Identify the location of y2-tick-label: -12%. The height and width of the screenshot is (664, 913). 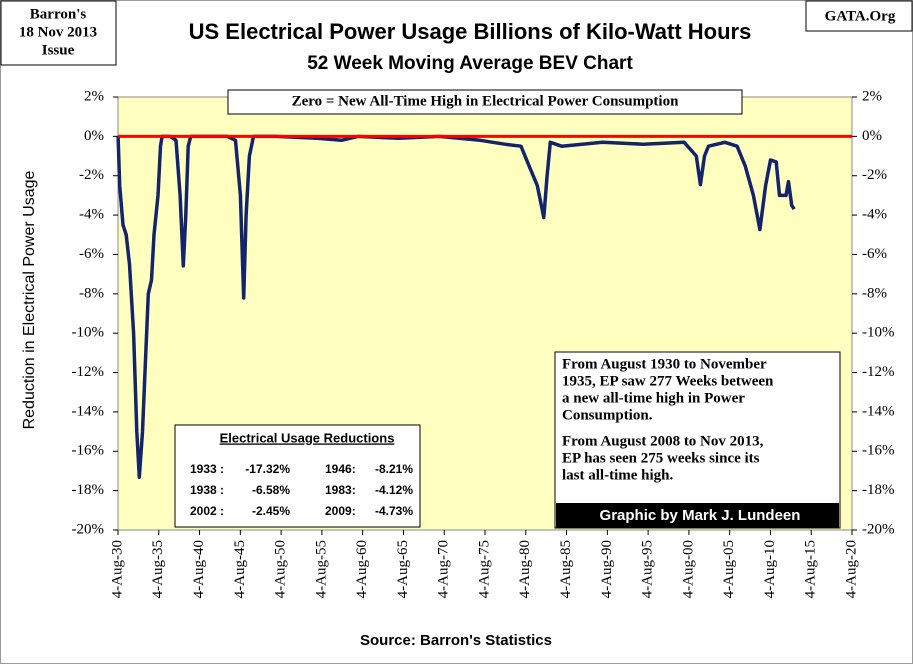
(878, 372).